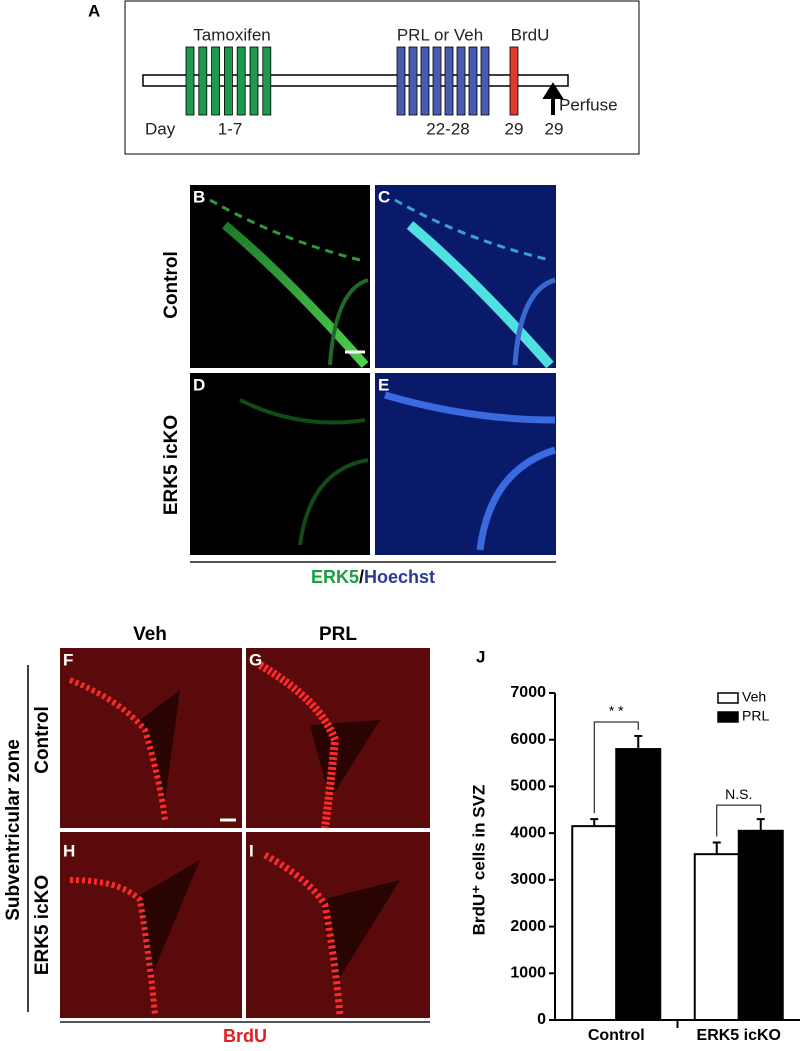  Describe the element at coordinates (739, 1035) in the screenshot. I see `x-tick-label: ERK5 icKO` at that location.